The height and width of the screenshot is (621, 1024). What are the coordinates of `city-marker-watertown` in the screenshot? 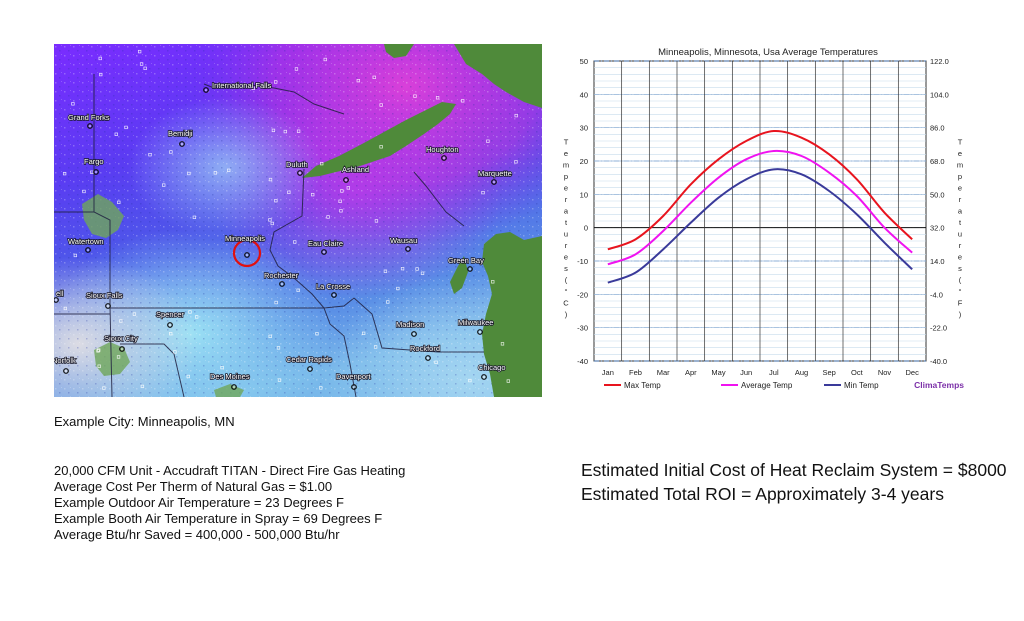 It's located at (88, 250).